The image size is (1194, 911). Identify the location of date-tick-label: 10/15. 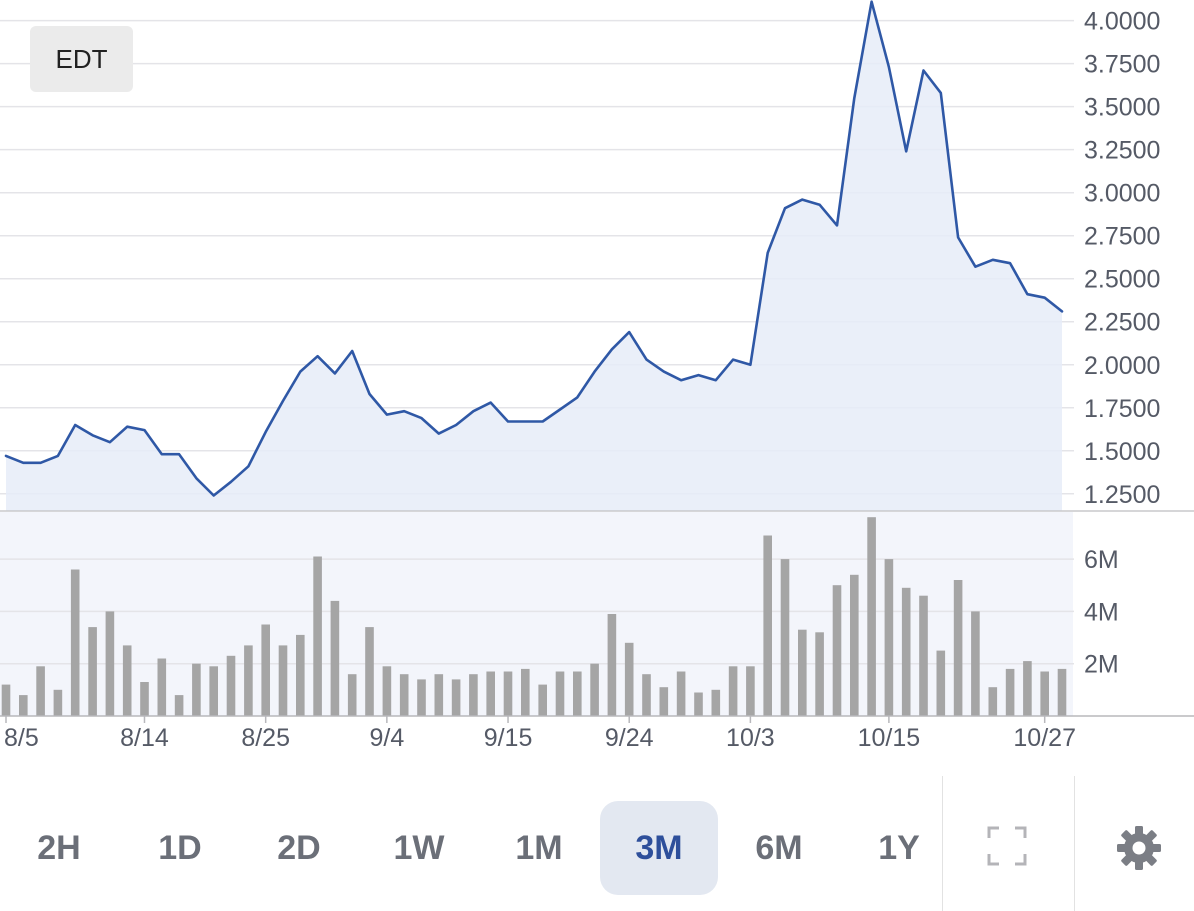
(889, 738).